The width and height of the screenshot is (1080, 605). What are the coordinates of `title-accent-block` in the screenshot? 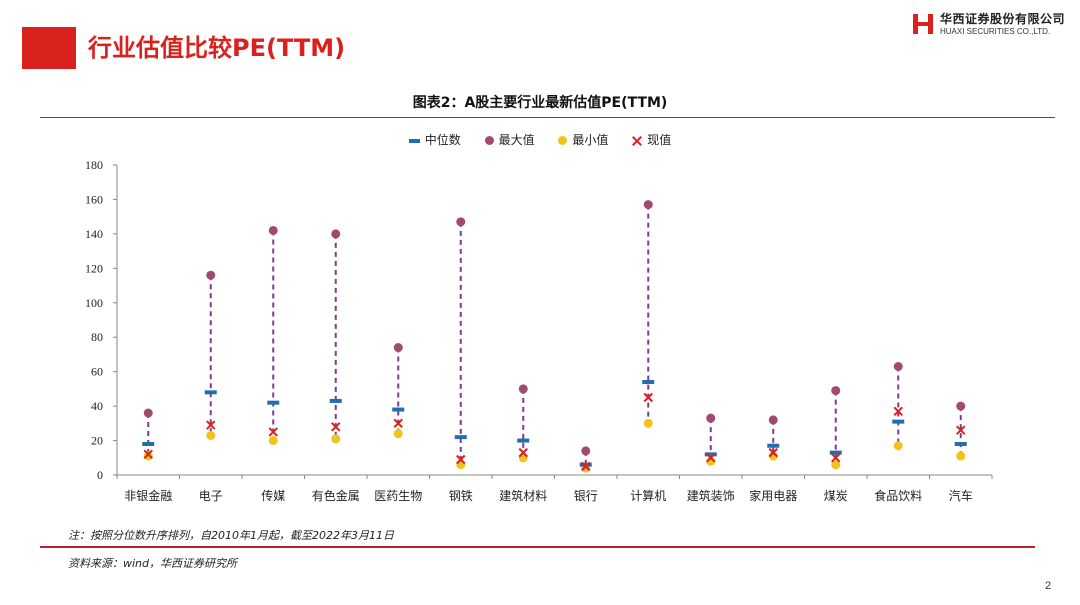 It's located at (49, 48).